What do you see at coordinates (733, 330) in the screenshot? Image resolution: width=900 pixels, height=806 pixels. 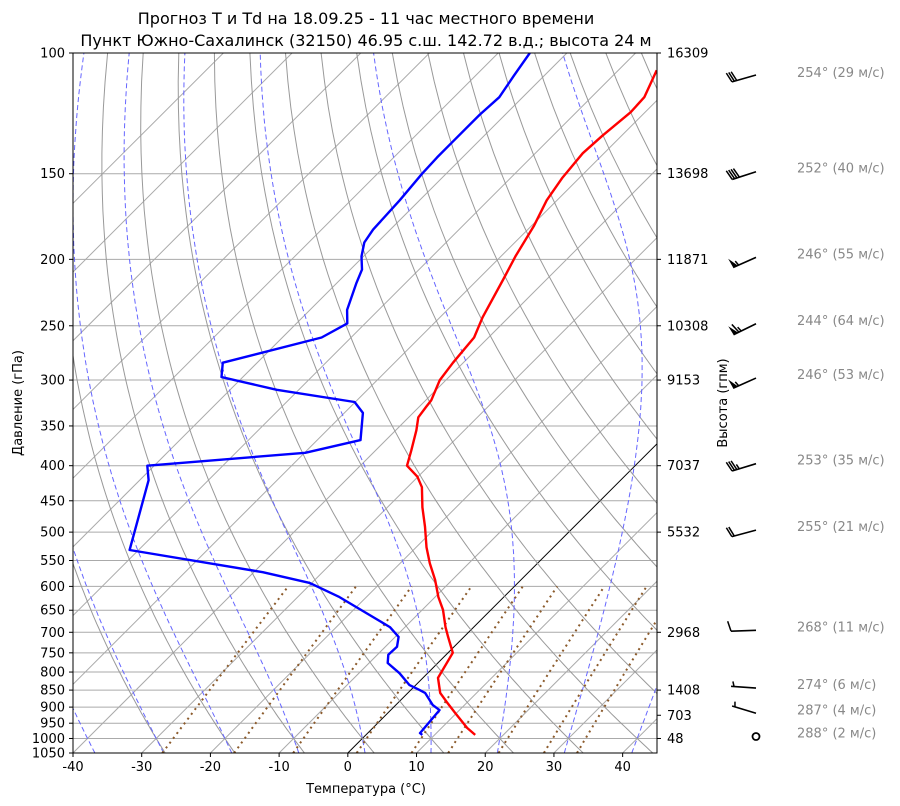 I see `barb-flag` at bounding box center [733, 330].